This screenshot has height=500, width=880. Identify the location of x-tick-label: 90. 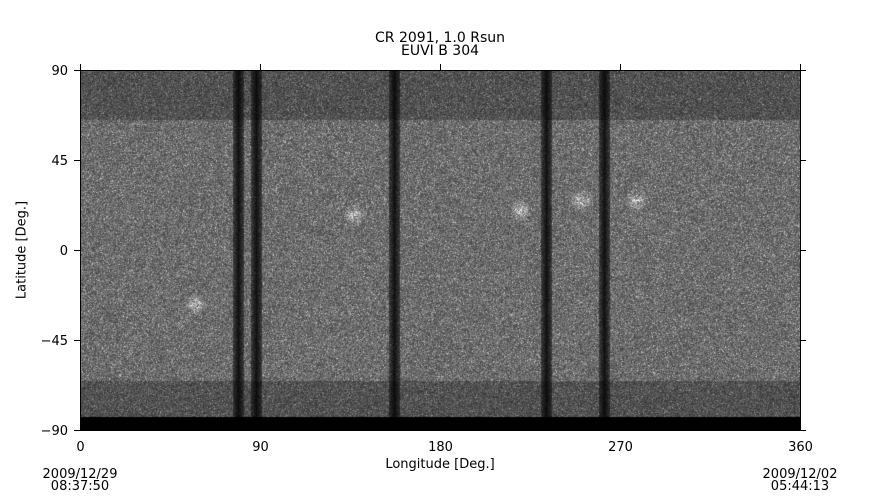
(260, 447).